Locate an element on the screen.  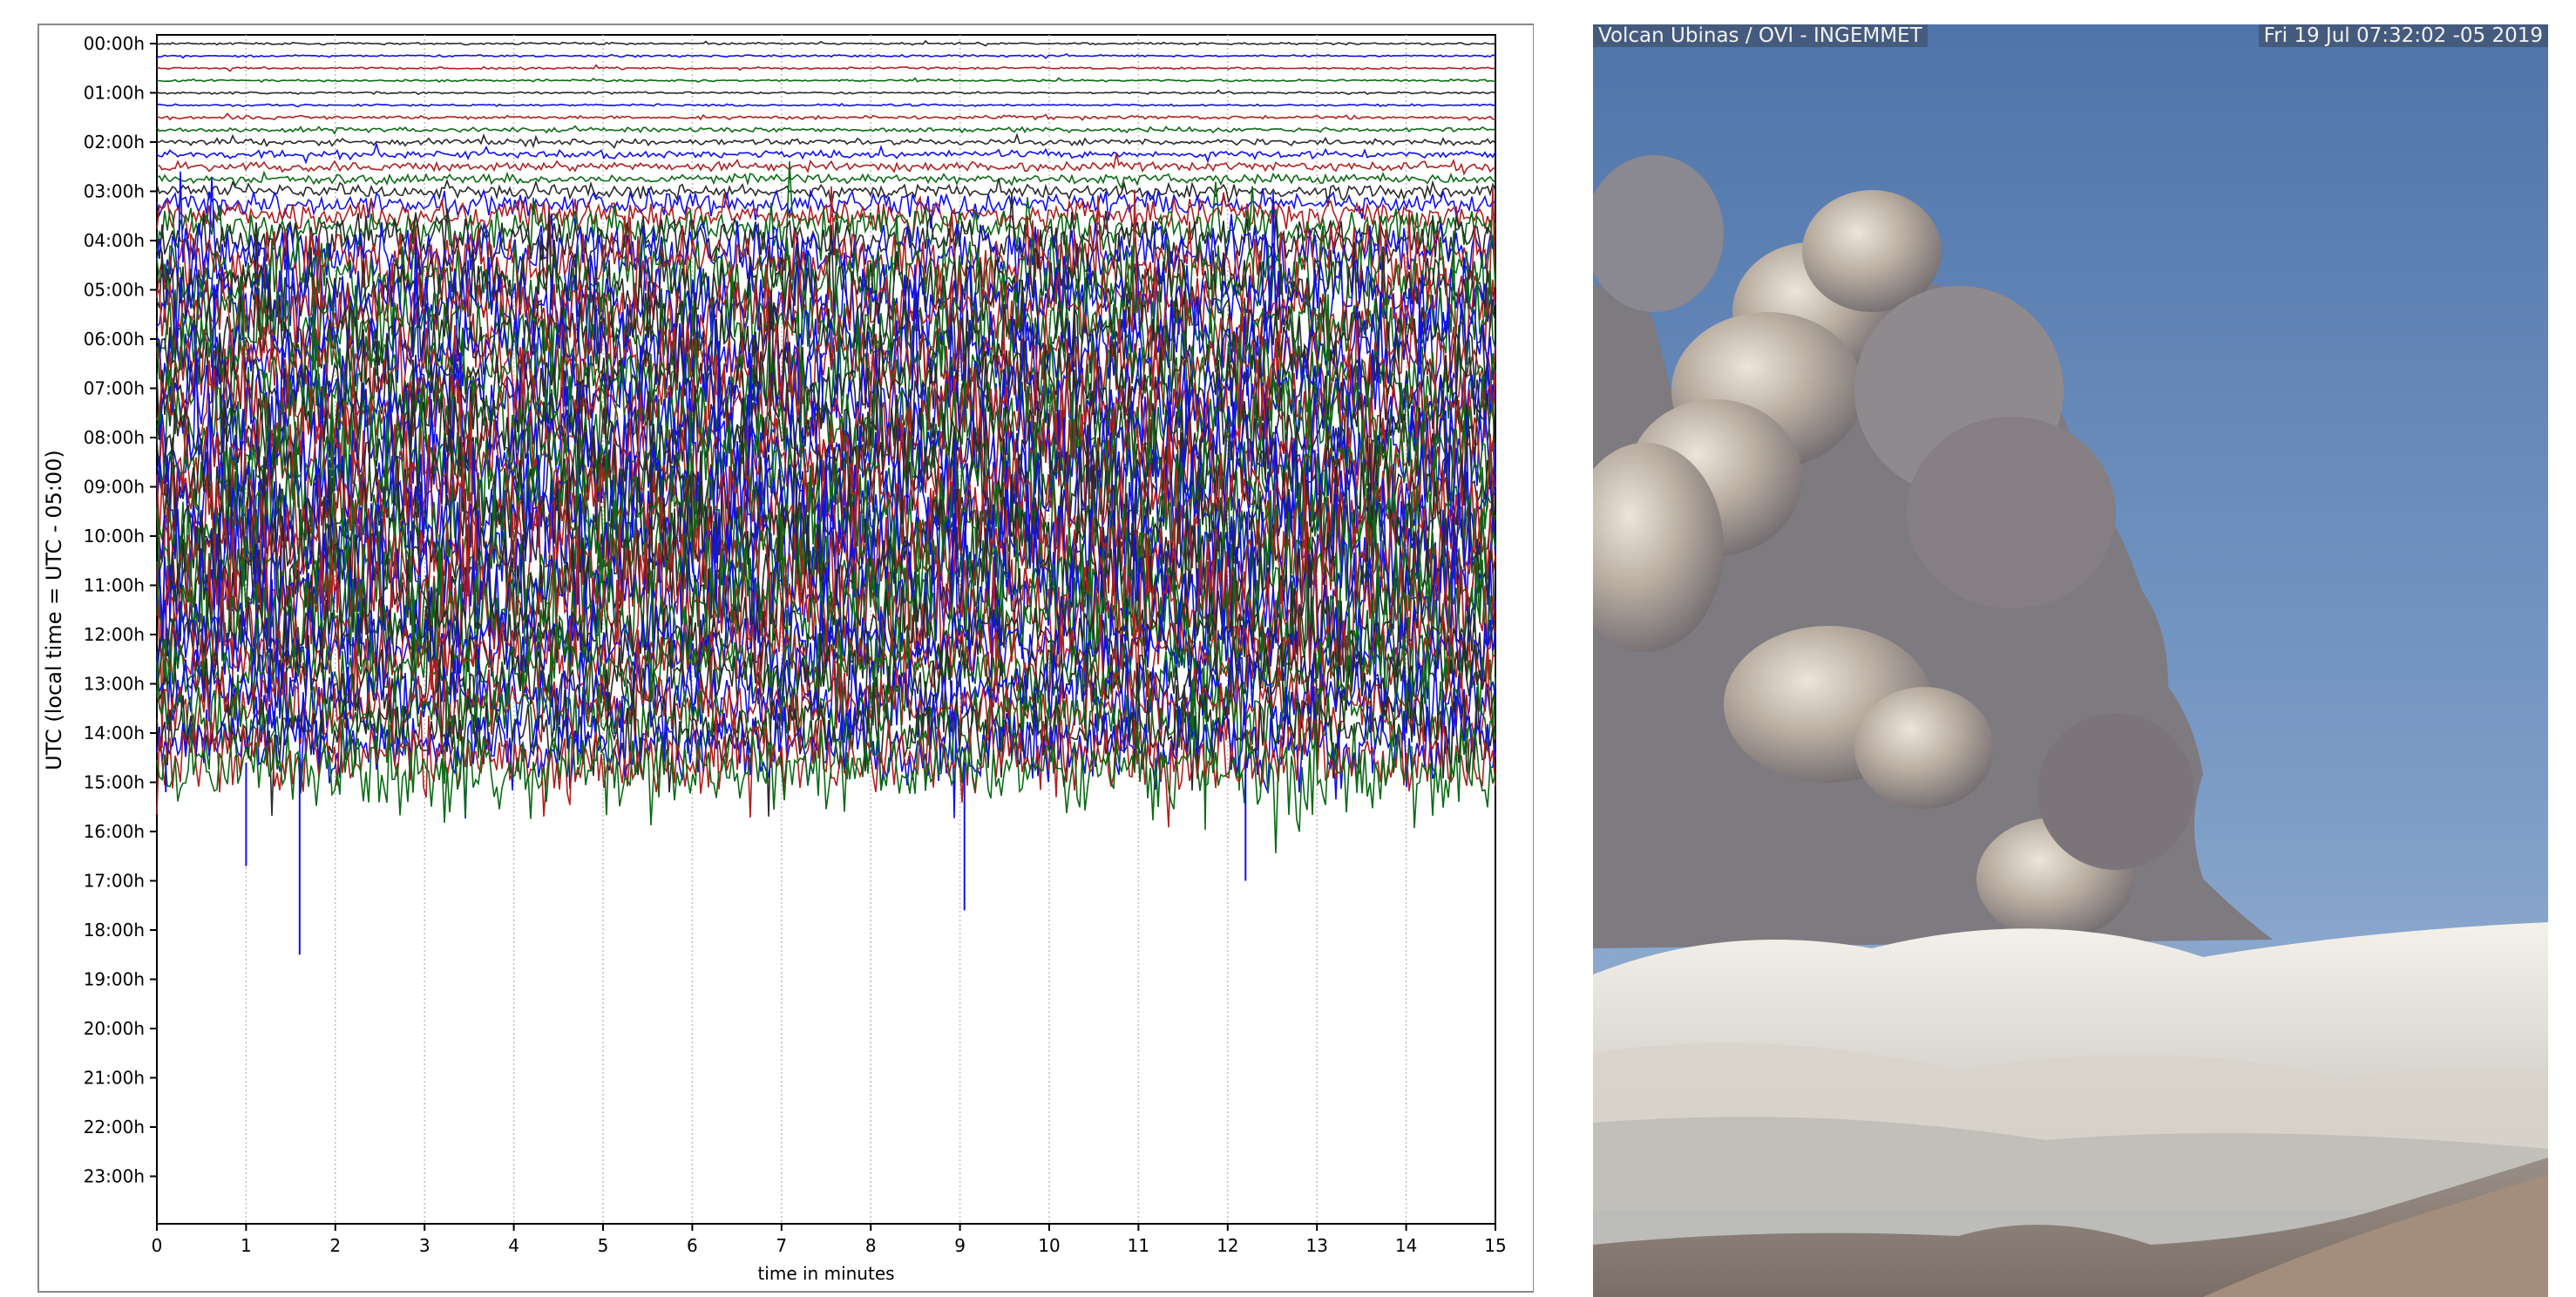
y-tick-label: 12:00h is located at coordinates (115, 634).